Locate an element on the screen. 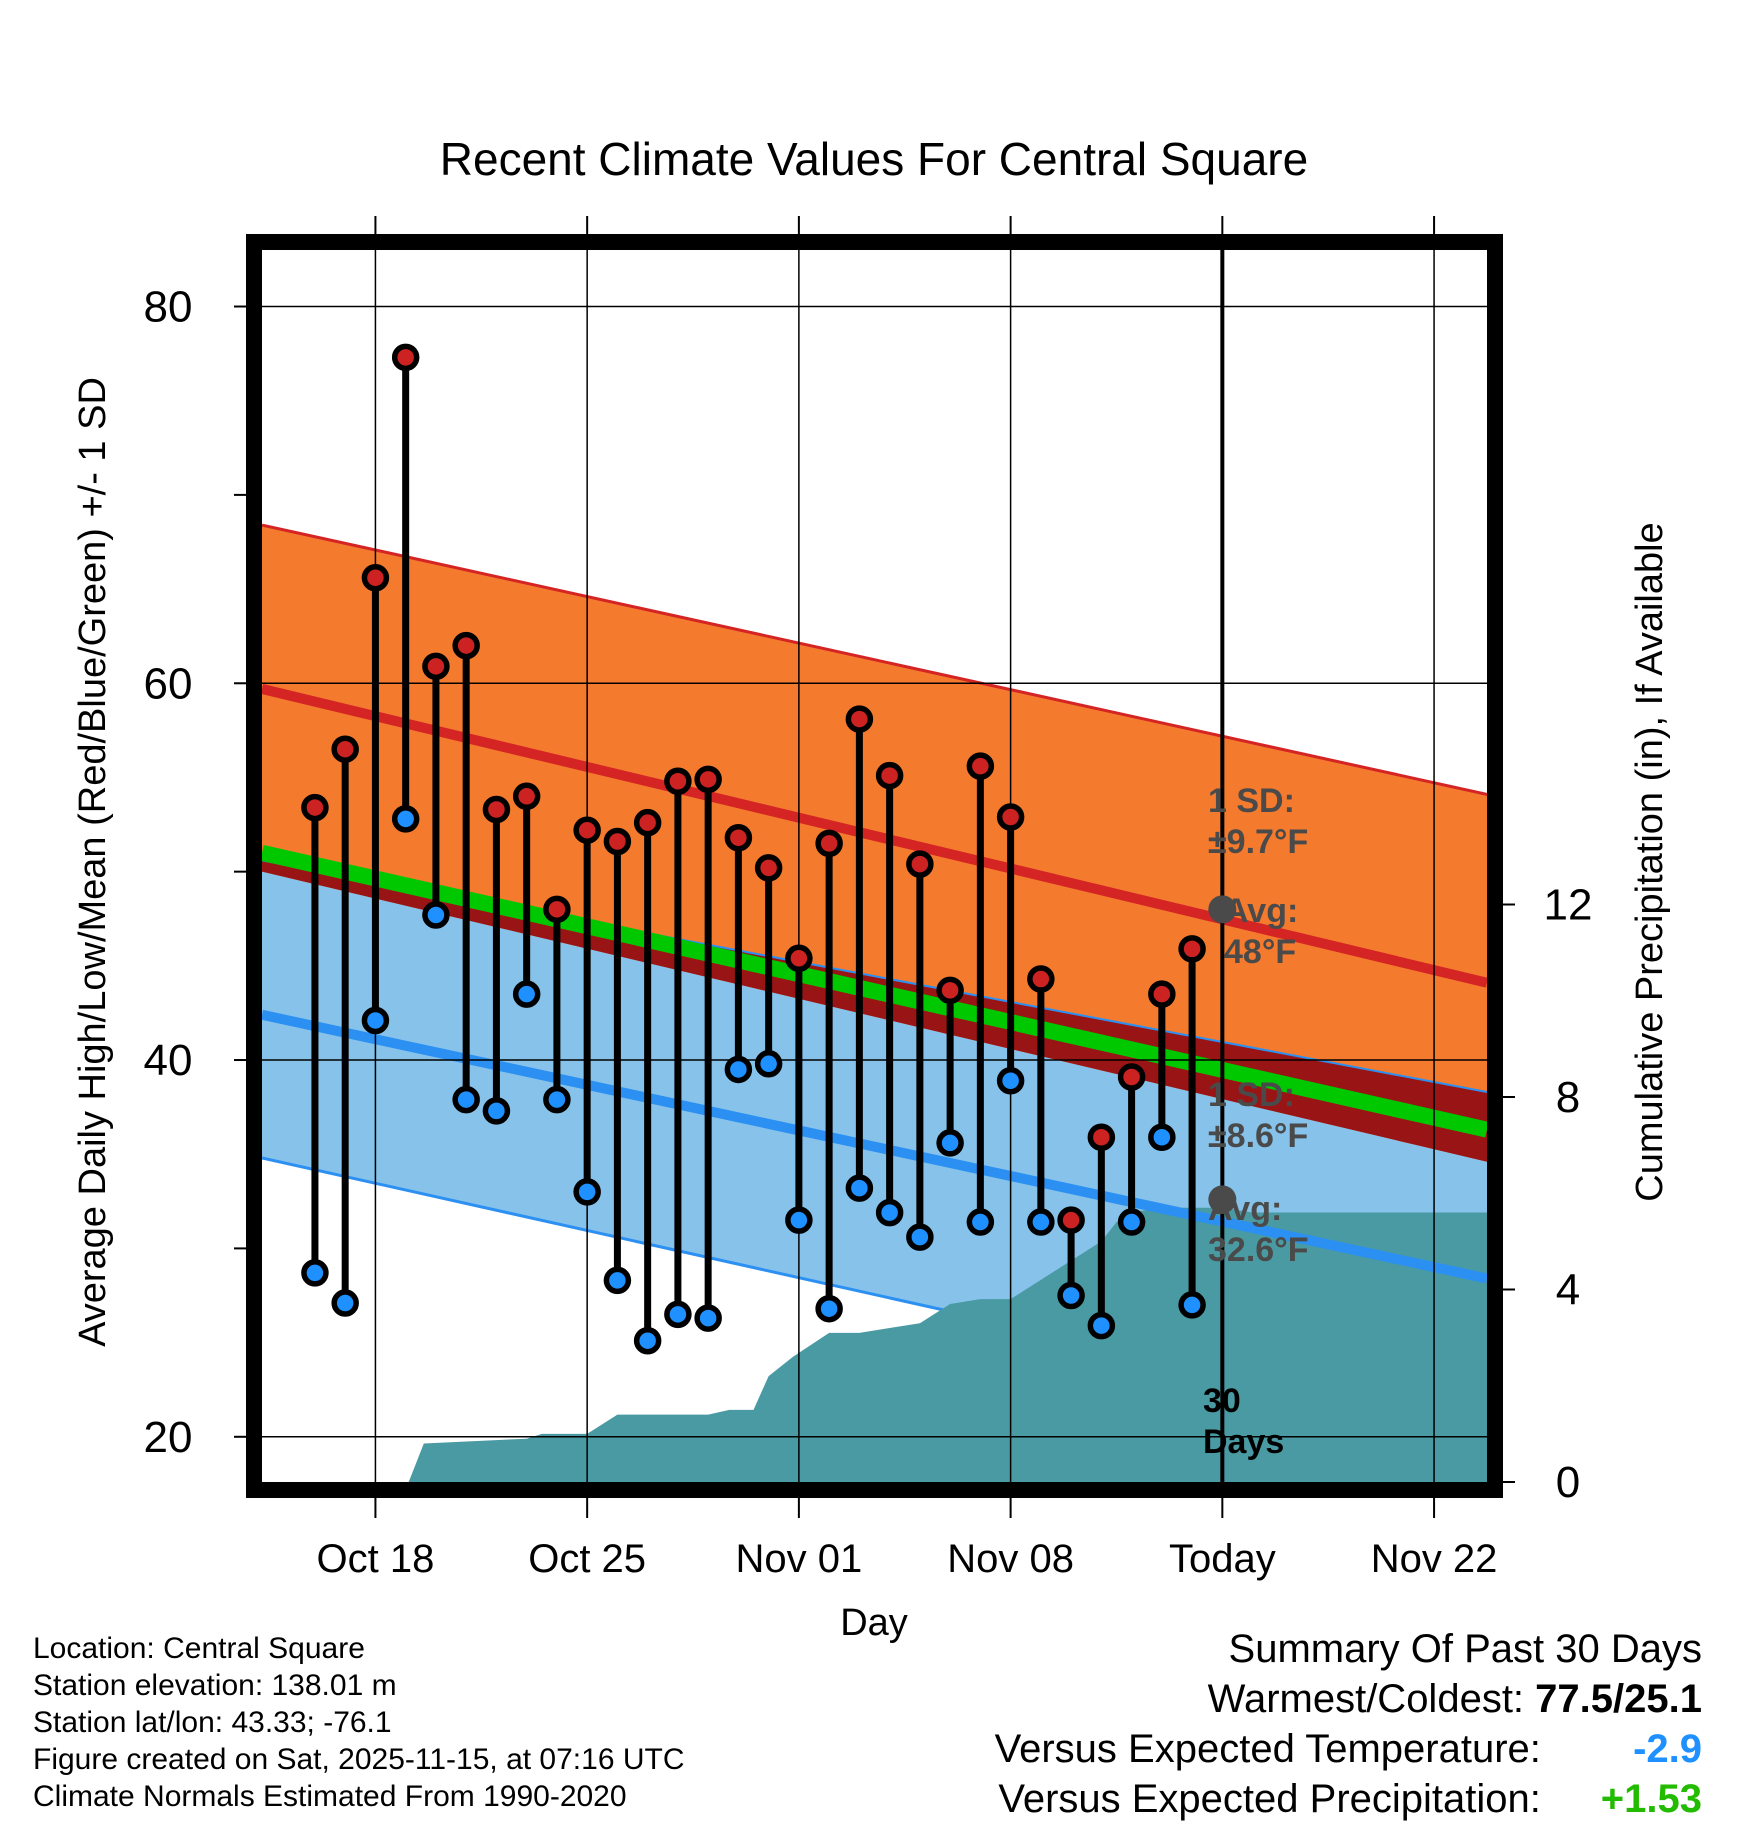 This screenshot has height=1828, width=1748. x-tick-label: Today is located at coordinates (1222, 1559).